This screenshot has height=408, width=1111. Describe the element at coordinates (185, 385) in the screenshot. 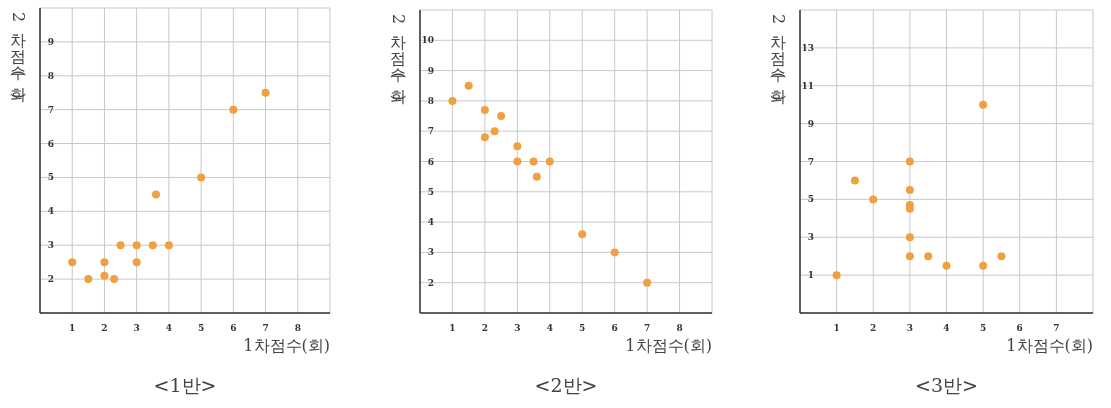

I see `text: <1반>` at that location.